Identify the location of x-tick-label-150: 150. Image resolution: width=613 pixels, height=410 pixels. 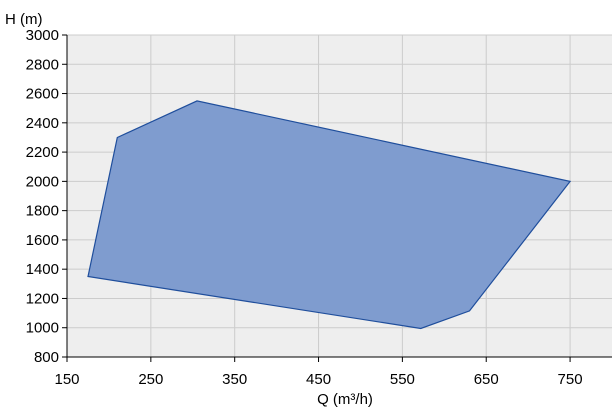
(66, 379).